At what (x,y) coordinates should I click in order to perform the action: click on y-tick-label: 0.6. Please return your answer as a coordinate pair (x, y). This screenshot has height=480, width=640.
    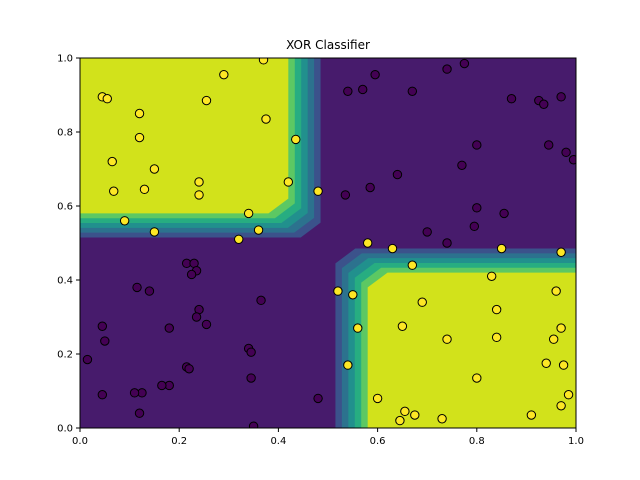
    Looking at the image, I should click on (65, 207).